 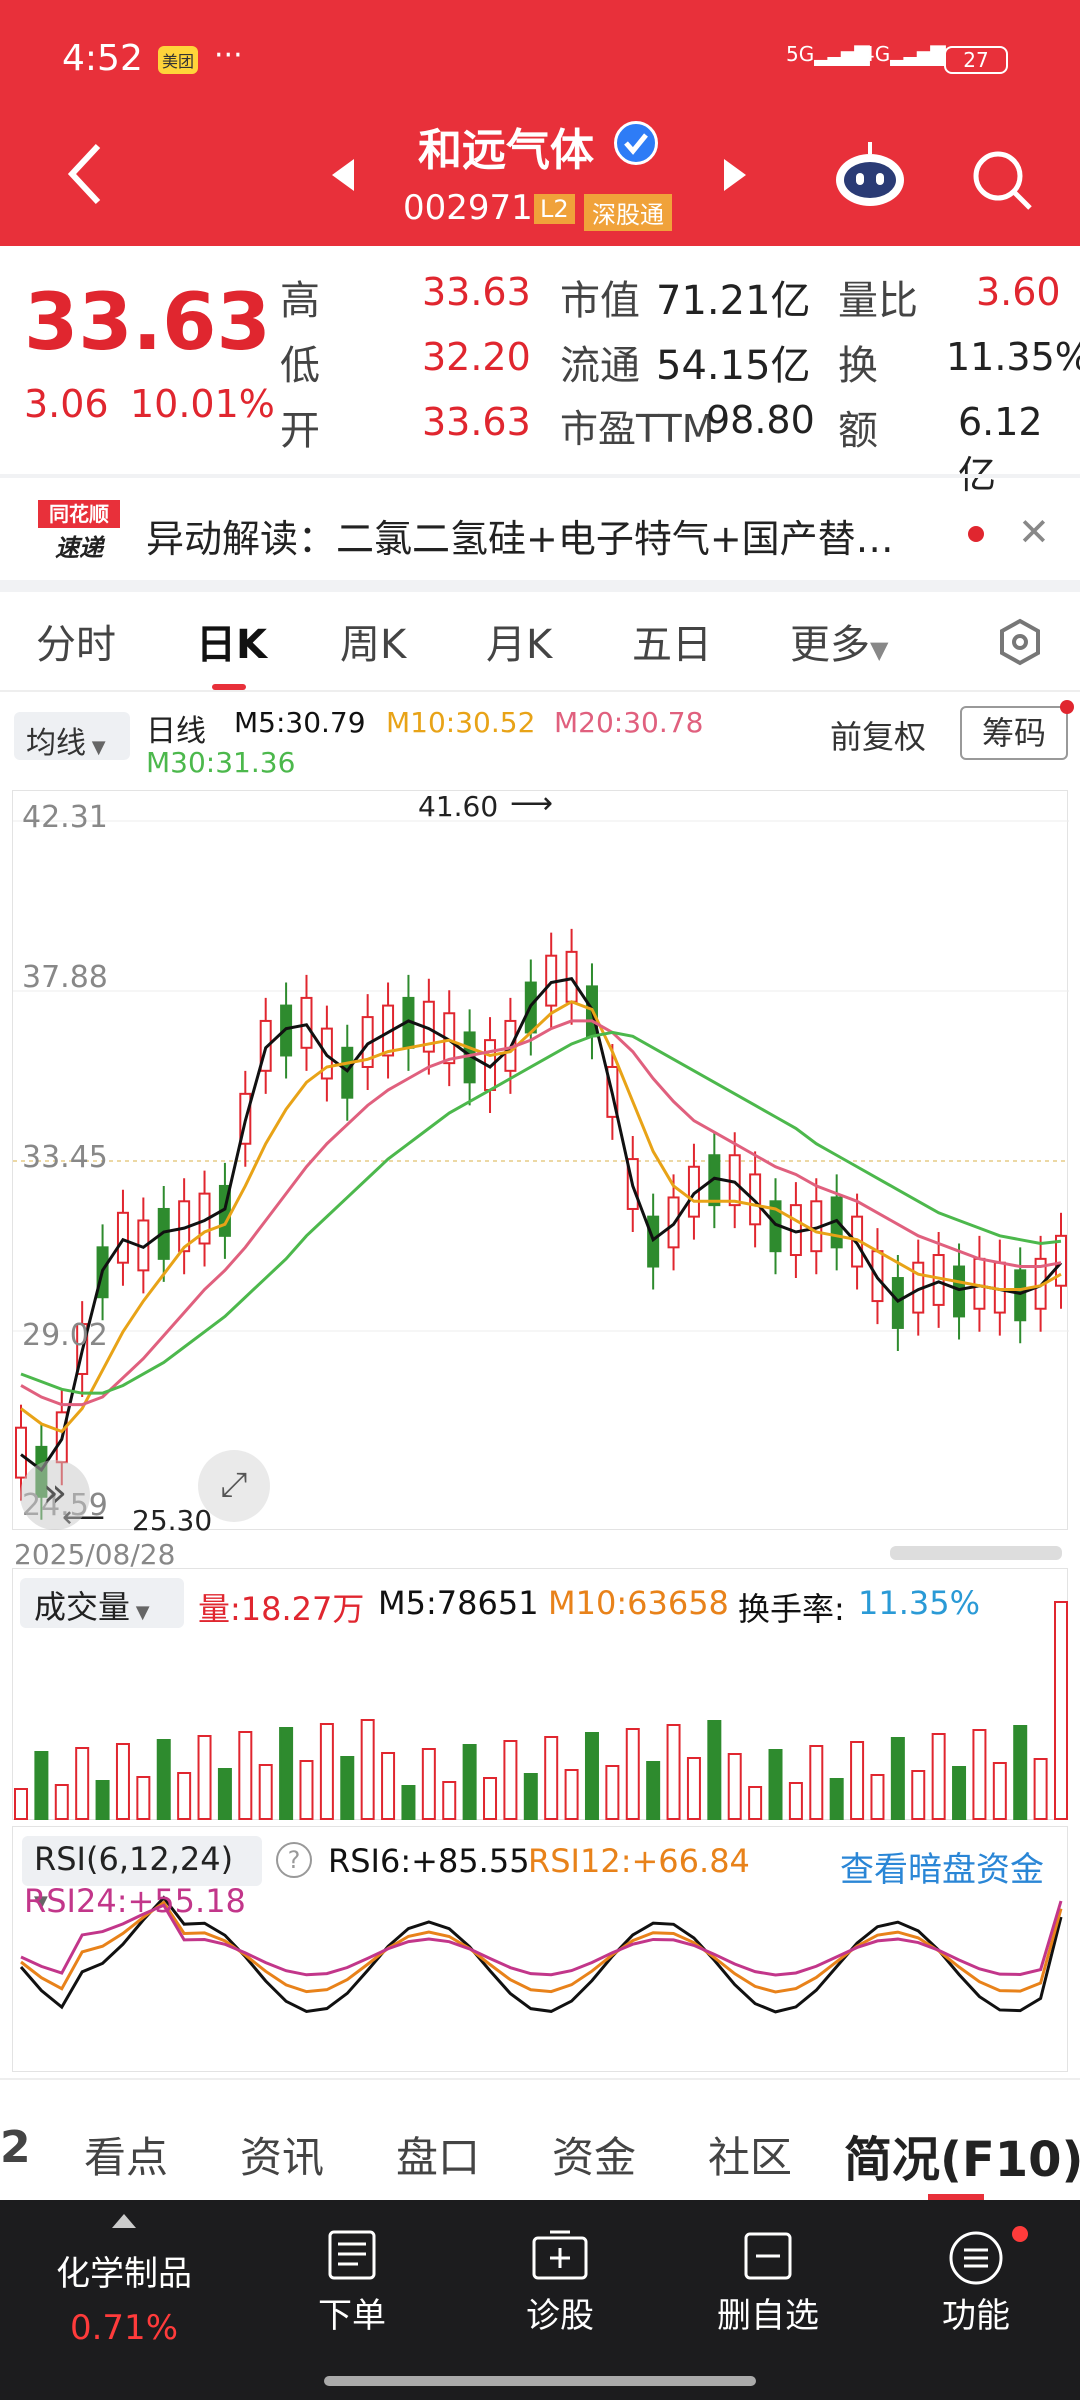 What do you see at coordinates (962, 2160) in the screenshot?
I see `subtab-f10-overview: 简况(F10)` at bounding box center [962, 2160].